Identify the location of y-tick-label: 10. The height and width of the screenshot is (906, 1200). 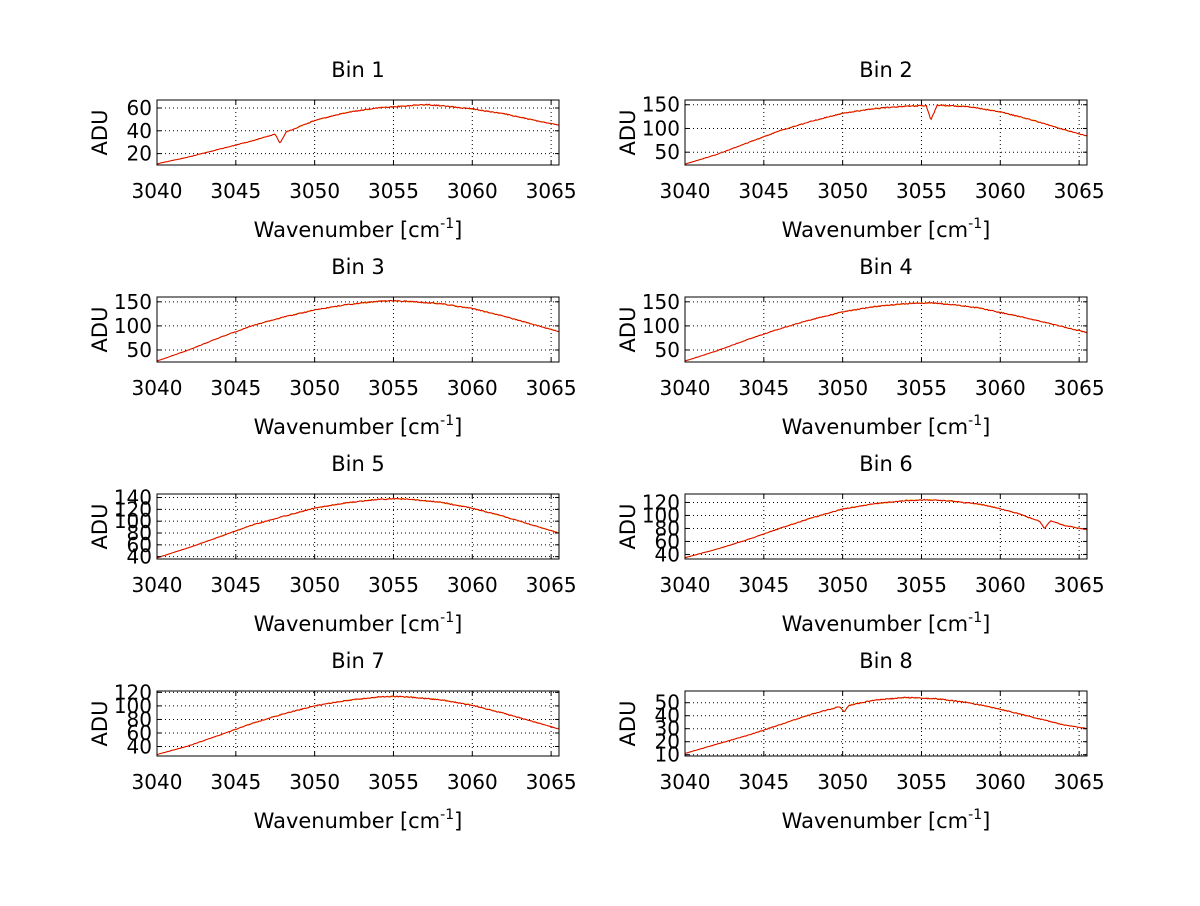
(667, 755).